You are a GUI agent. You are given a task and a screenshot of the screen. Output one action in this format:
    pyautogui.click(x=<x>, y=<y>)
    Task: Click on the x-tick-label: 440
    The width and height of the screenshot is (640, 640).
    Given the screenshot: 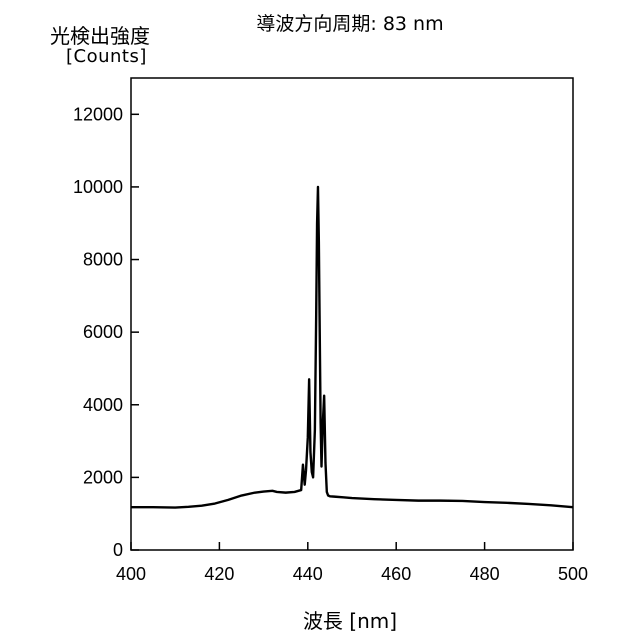 What is the action you would take?
    pyautogui.click(x=308, y=574)
    